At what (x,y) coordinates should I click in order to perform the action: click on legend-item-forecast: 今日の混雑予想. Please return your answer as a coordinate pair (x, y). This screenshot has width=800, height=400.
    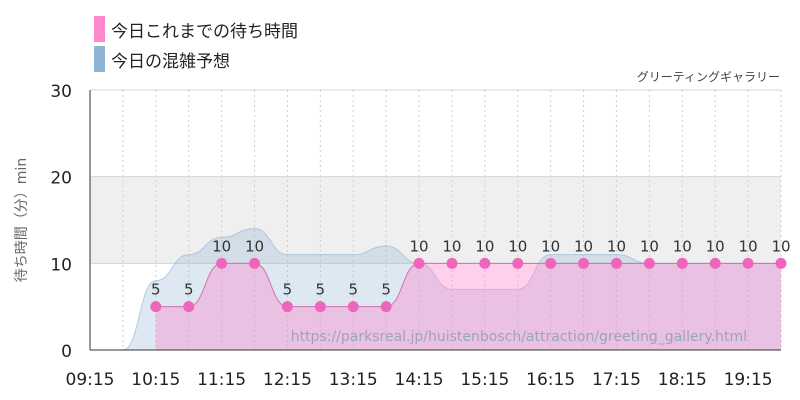
    Looking at the image, I should click on (196, 59).